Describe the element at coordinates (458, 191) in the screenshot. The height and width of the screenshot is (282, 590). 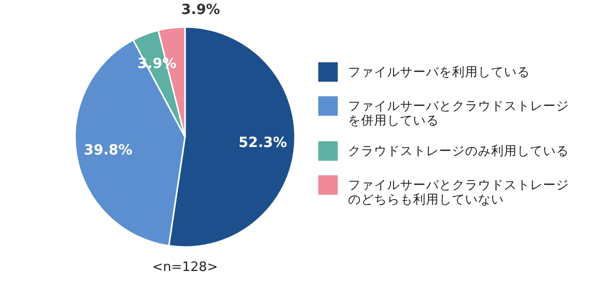
I see `legend-label: ファイルサーバとクラウドストレージのどちらも利用していない` at that location.